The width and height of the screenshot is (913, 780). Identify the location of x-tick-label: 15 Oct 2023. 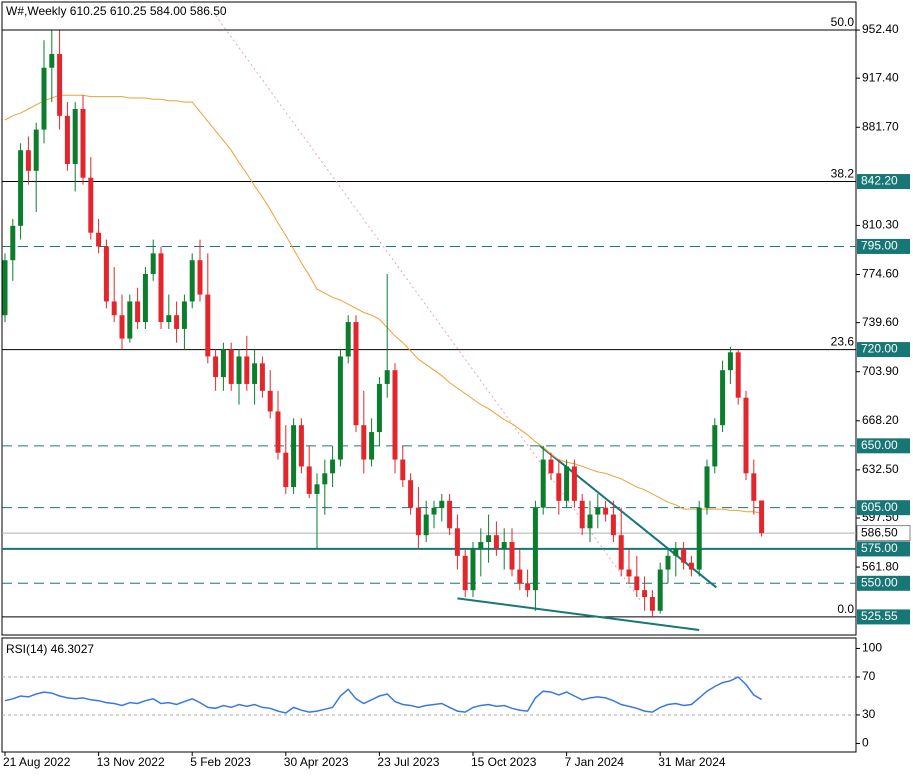
(504, 762).